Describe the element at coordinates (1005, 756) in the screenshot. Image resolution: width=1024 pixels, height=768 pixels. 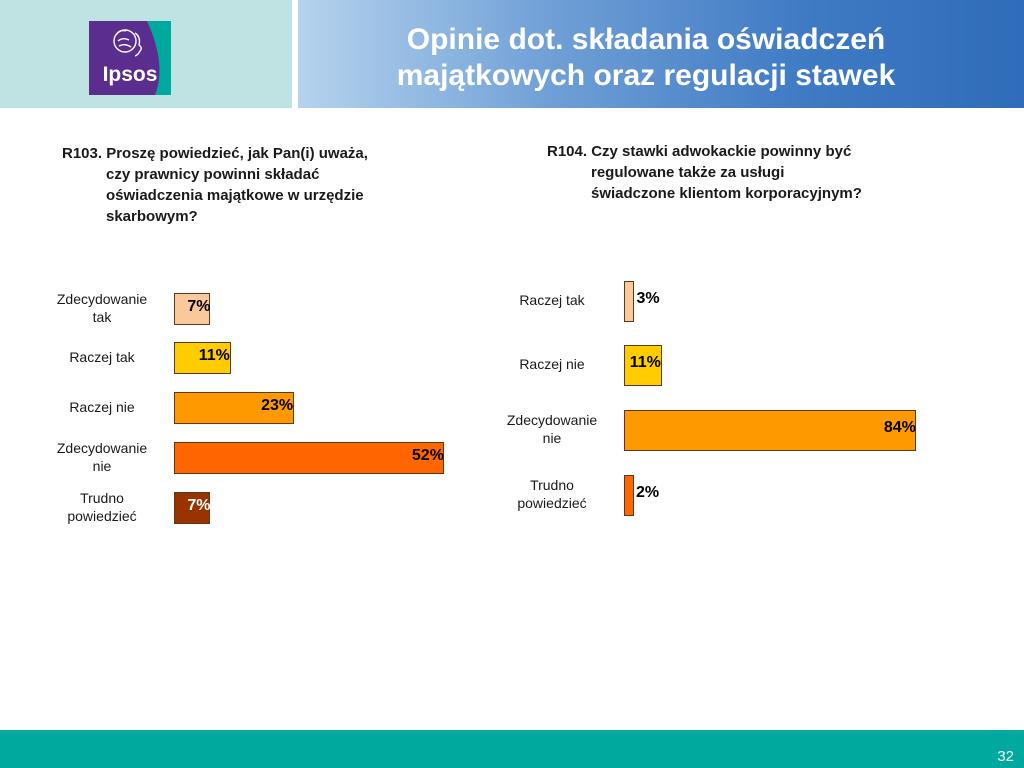
I see `page-number: 32` at that location.